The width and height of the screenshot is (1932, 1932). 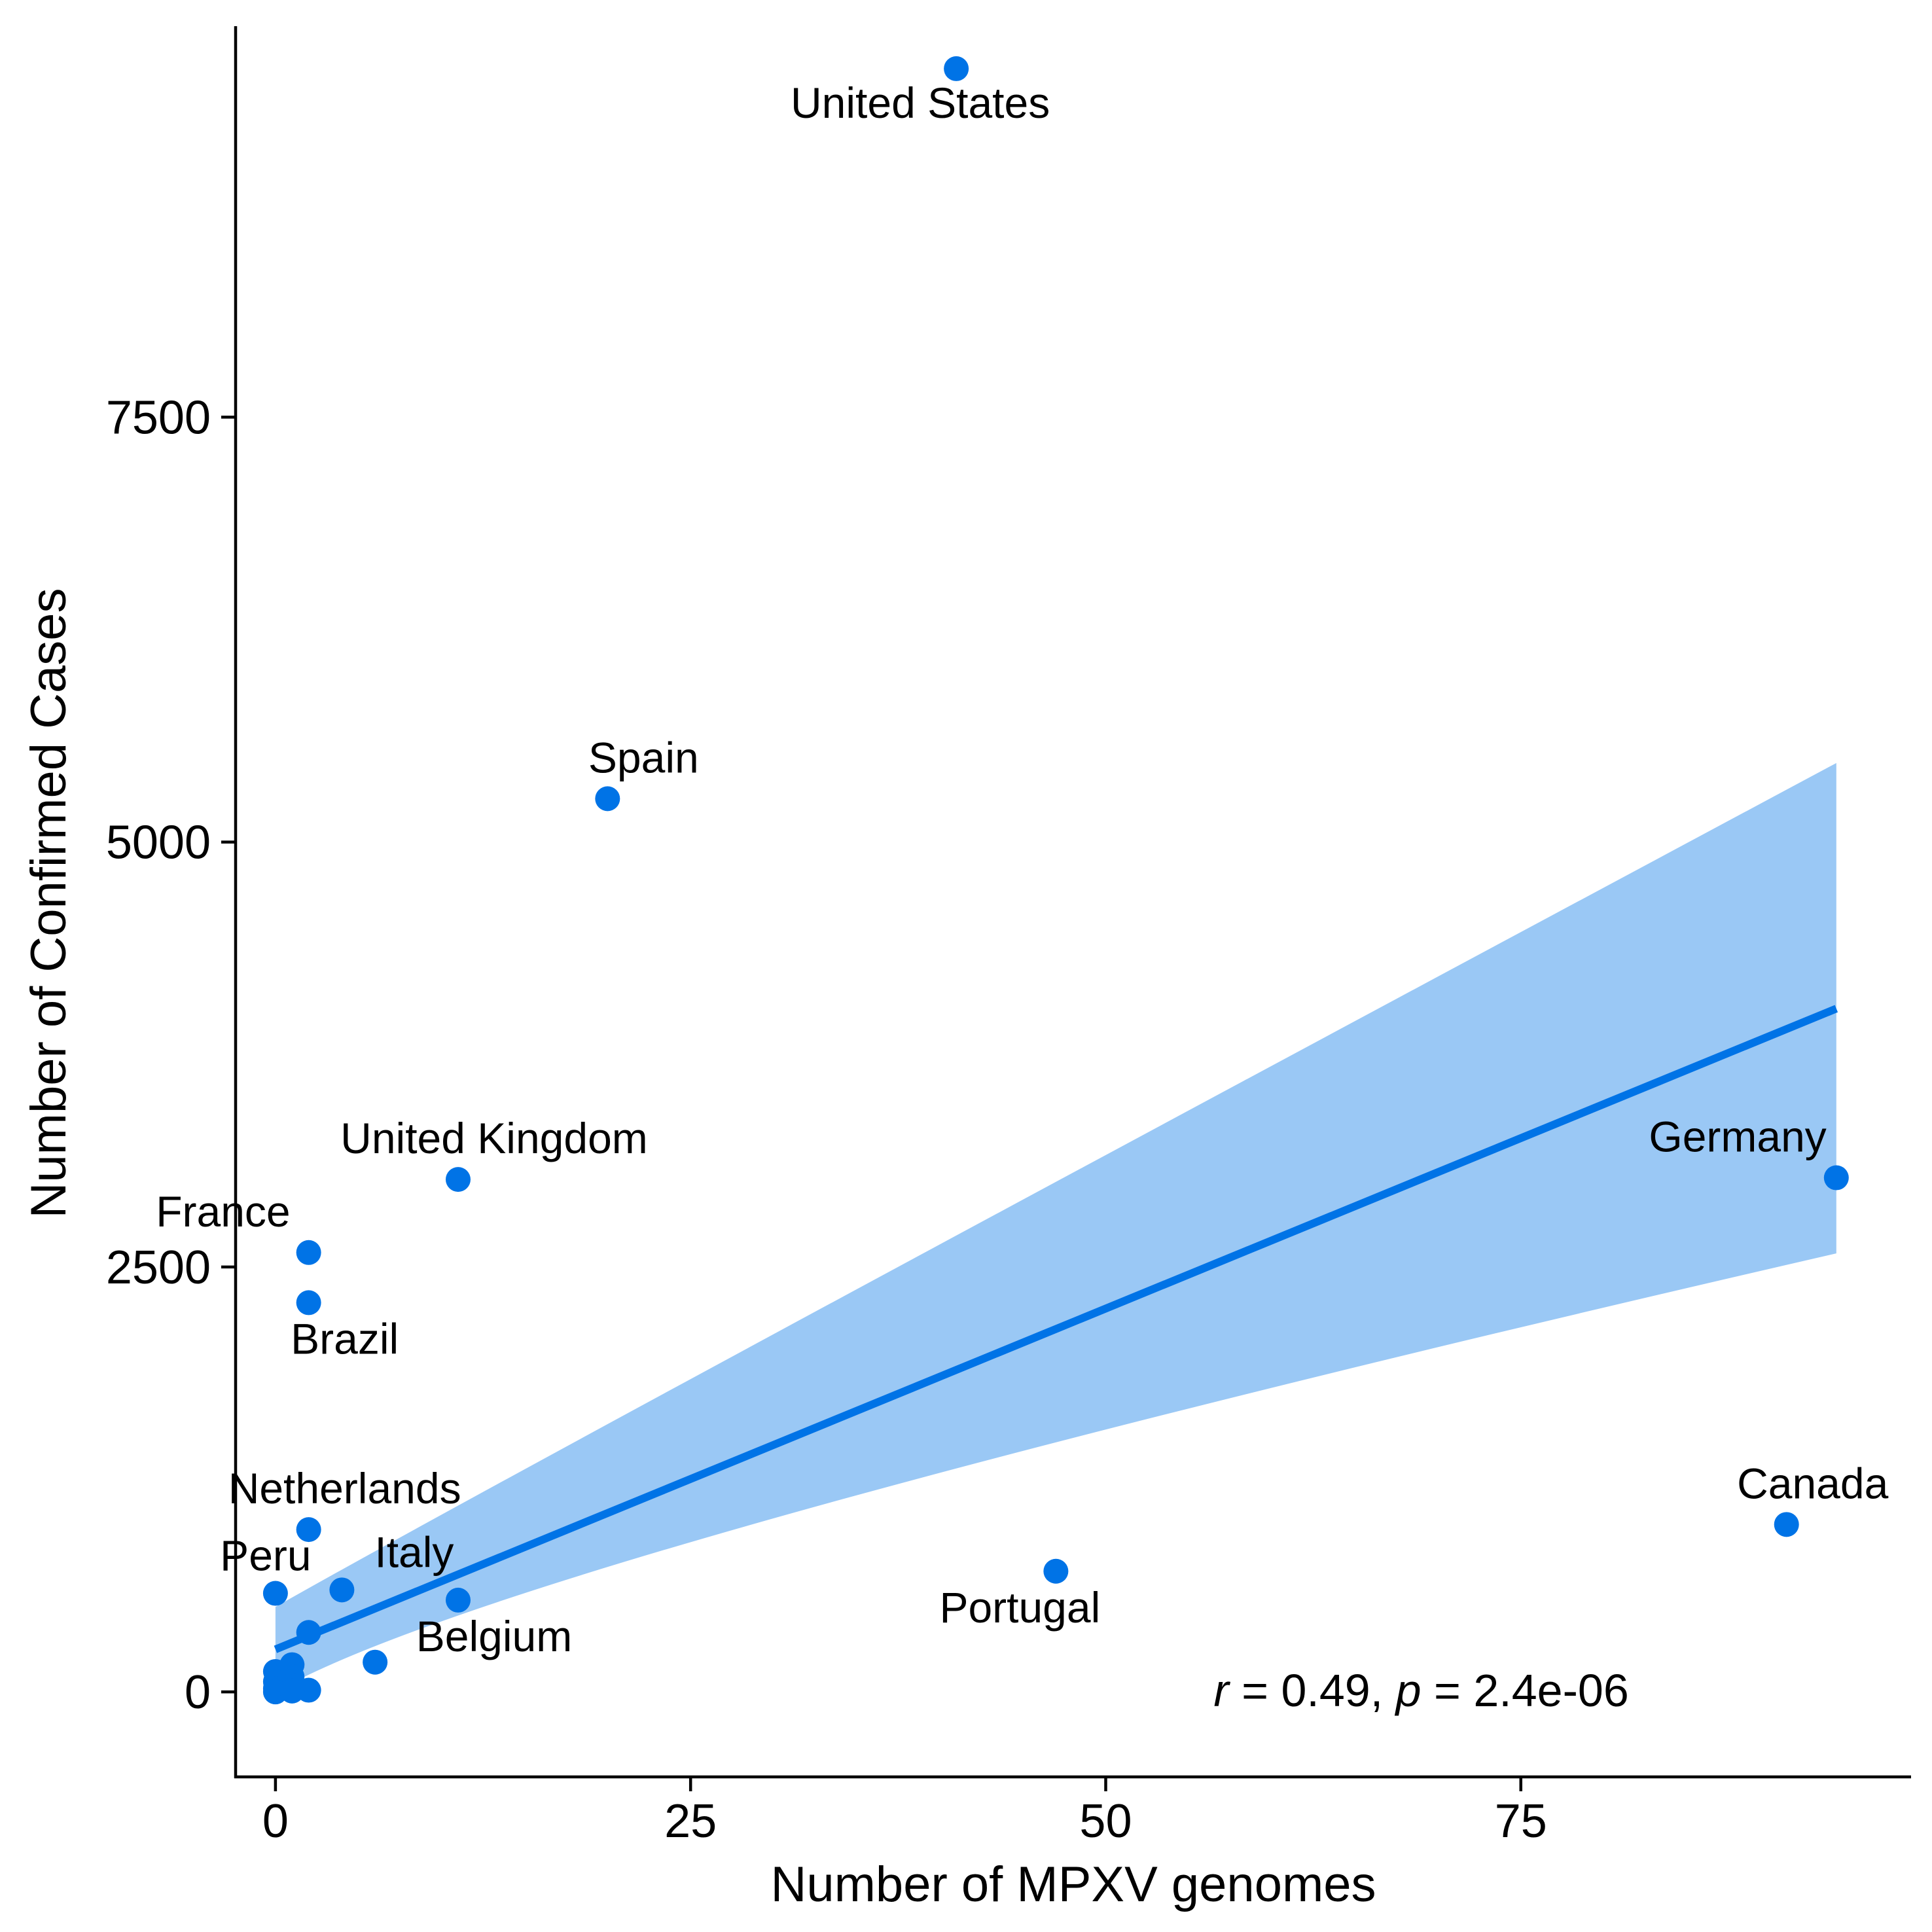 I want to click on x-tick-label: 0, so click(x=275, y=1821).